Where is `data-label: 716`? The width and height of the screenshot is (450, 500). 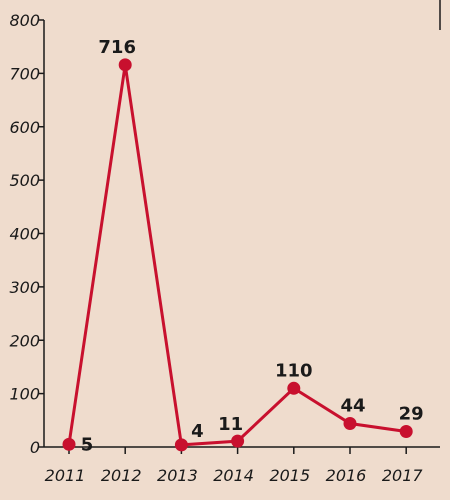
data-label: 716 is located at coordinates (117, 47).